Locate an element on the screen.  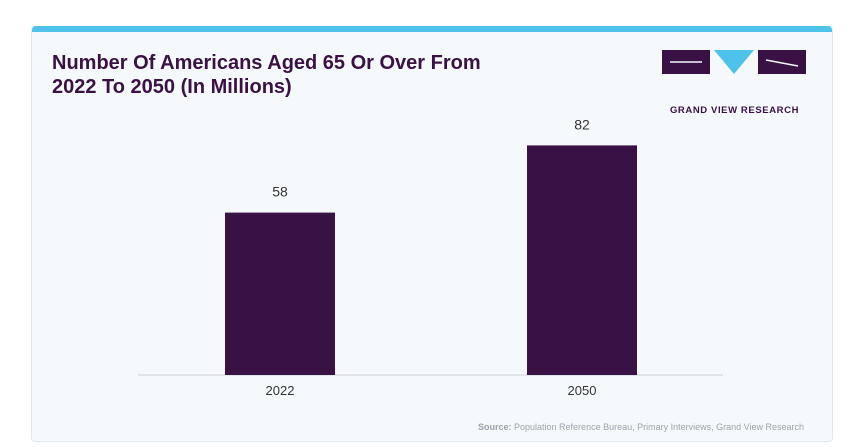
logo-triangle is located at coordinates (734, 62).